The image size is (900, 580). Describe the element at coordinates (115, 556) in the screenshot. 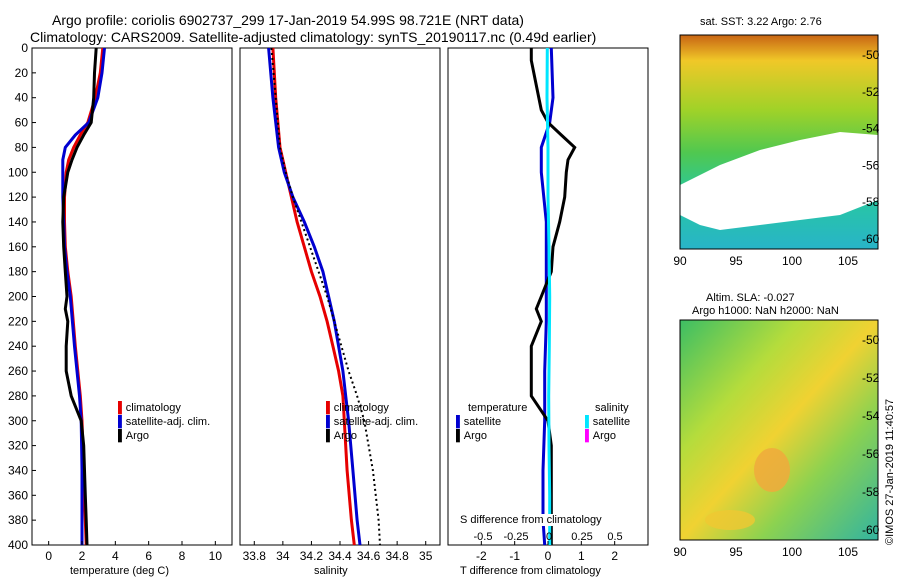

I see `x-tick-label: 4` at that location.